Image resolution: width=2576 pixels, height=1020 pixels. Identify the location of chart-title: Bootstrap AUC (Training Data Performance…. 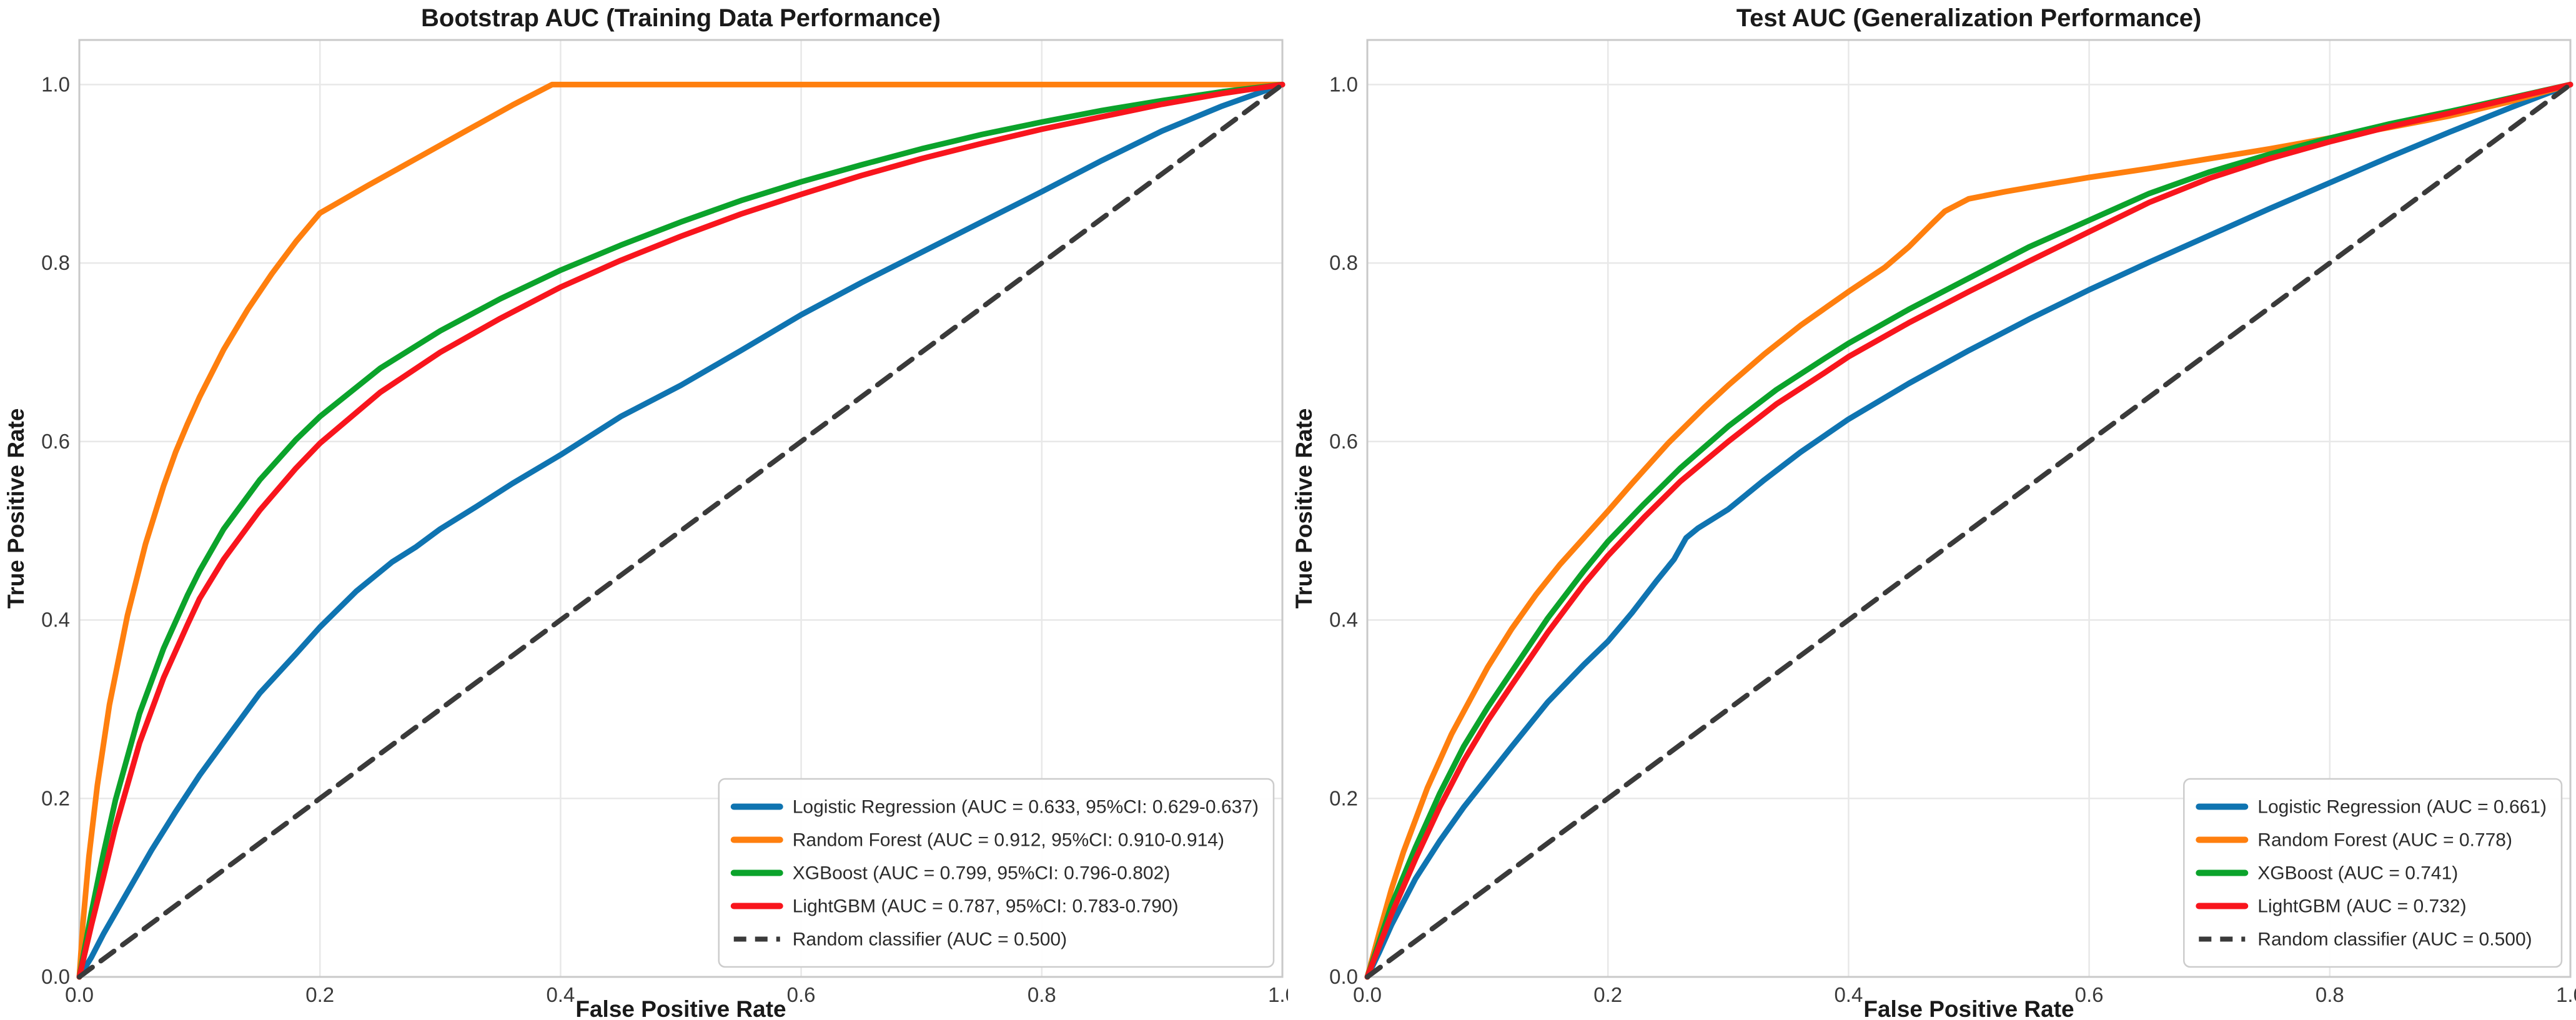
(681, 18).